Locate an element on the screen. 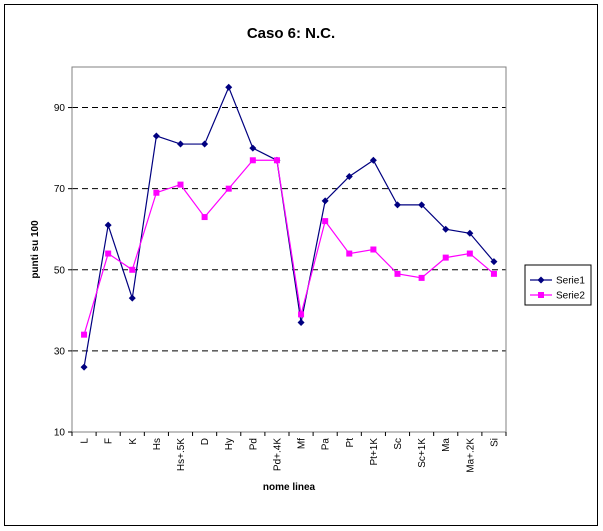 The width and height of the screenshot is (603, 531). x-tick-label: Ma is located at coordinates (446, 445).